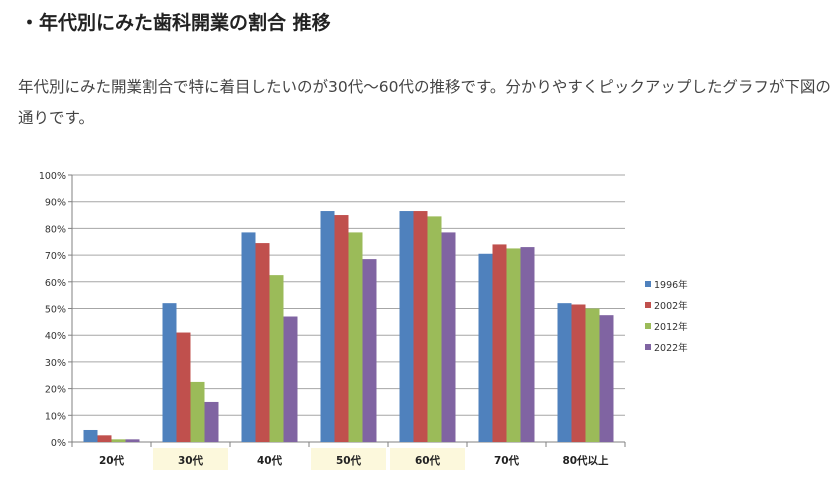 The width and height of the screenshot is (839, 493). Describe the element at coordinates (175, 23) in the screenshot. I see `section-title: ・年代別にみた歯科開業の割合 推移` at that location.